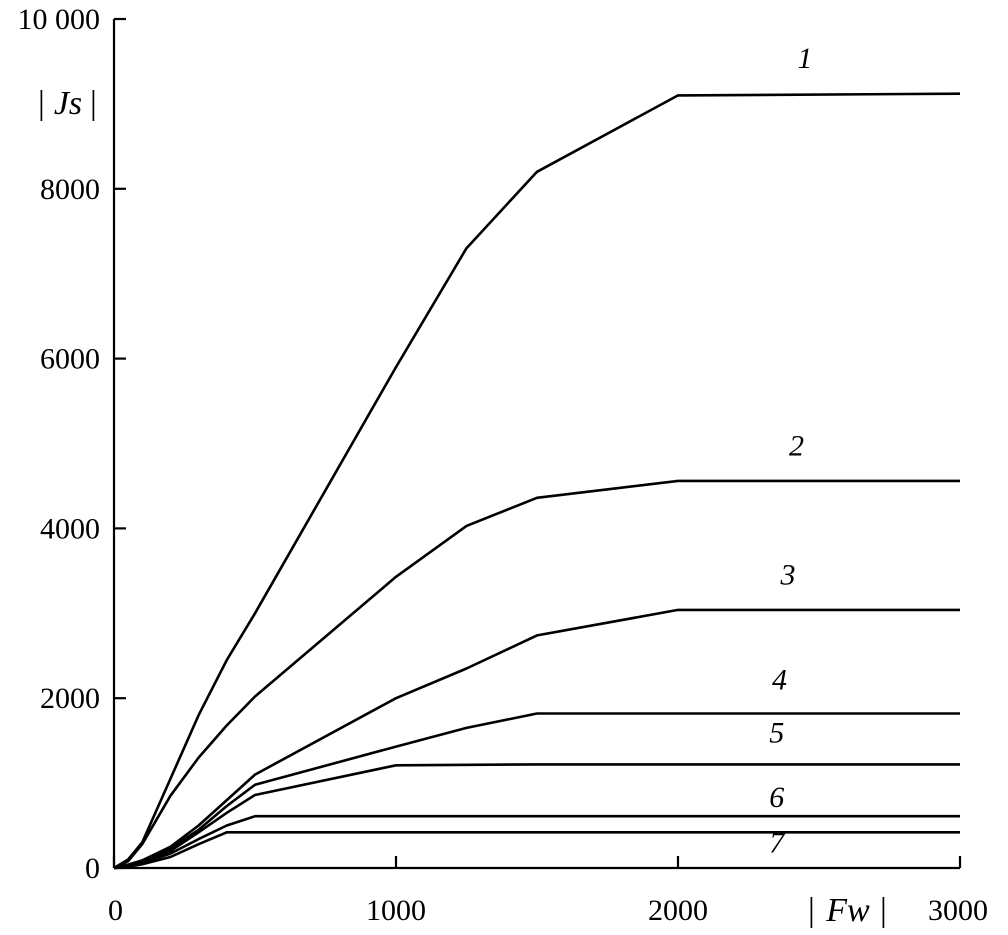 The width and height of the screenshot is (1008, 935). Describe the element at coordinates (59, 19) in the screenshot. I see `y-tick-label: 10 000` at that location.